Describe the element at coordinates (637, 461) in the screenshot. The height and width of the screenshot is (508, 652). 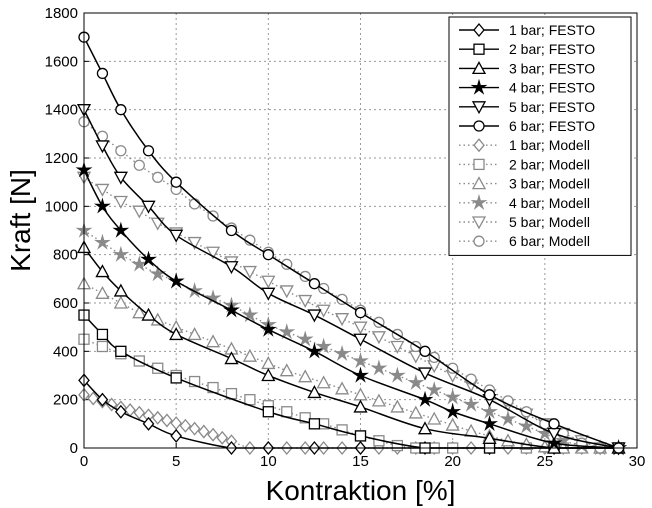
I see `x-tick-label: 30` at that location.